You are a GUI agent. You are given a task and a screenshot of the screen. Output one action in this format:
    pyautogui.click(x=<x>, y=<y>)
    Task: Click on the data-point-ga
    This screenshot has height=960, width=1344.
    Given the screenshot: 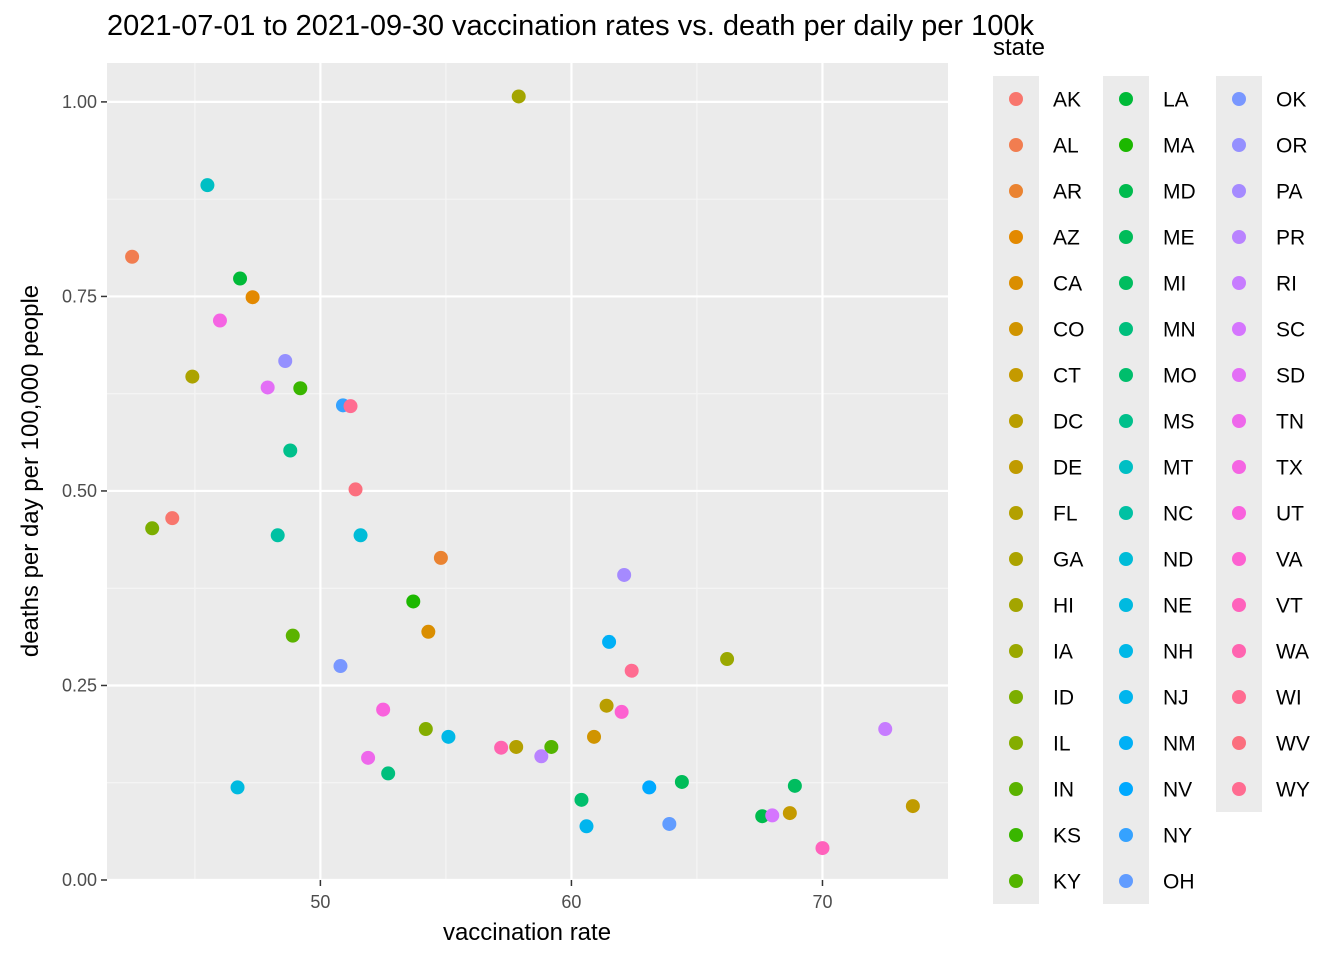 What is the action you would take?
    pyautogui.click(x=192, y=376)
    